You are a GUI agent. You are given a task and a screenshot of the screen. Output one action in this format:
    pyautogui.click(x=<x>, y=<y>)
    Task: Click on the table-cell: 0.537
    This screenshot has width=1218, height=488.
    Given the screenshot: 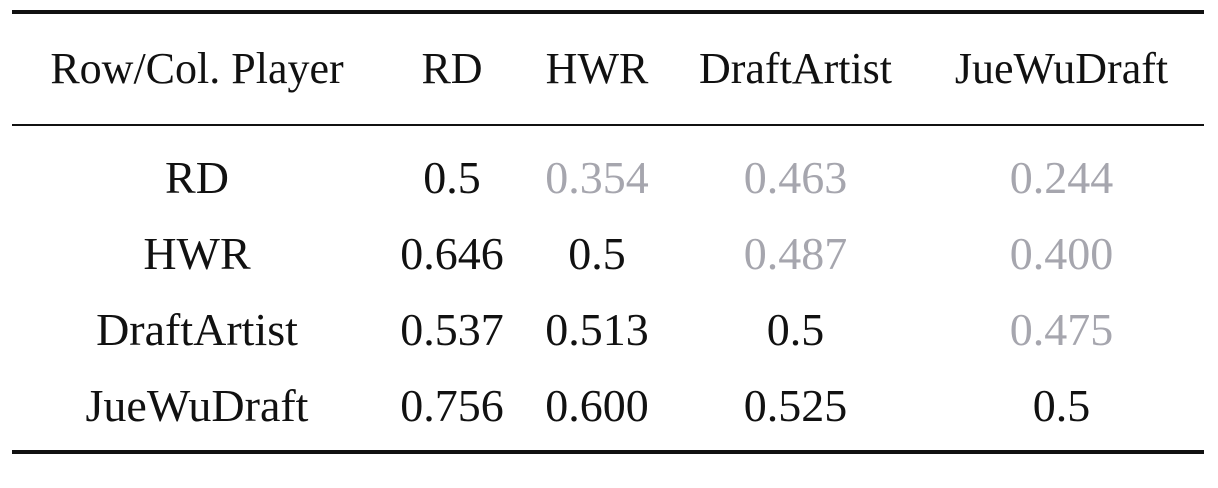 What is the action you would take?
    pyautogui.click(x=452, y=329)
    